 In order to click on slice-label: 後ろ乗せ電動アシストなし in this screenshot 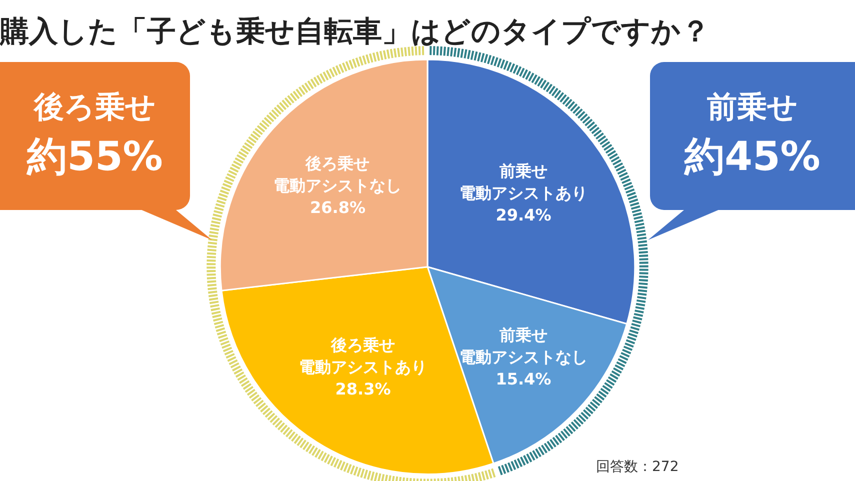, I will do `click(338, 175)`.